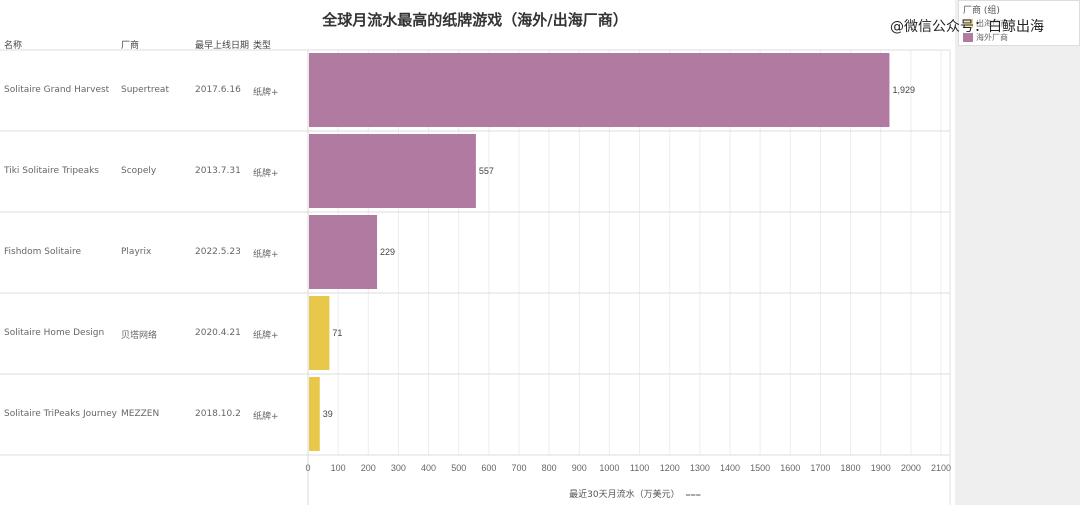  Describe the element at coordinates (136, 251) in the screenshot. I see `row-vendor-2: Playrix` at that location.